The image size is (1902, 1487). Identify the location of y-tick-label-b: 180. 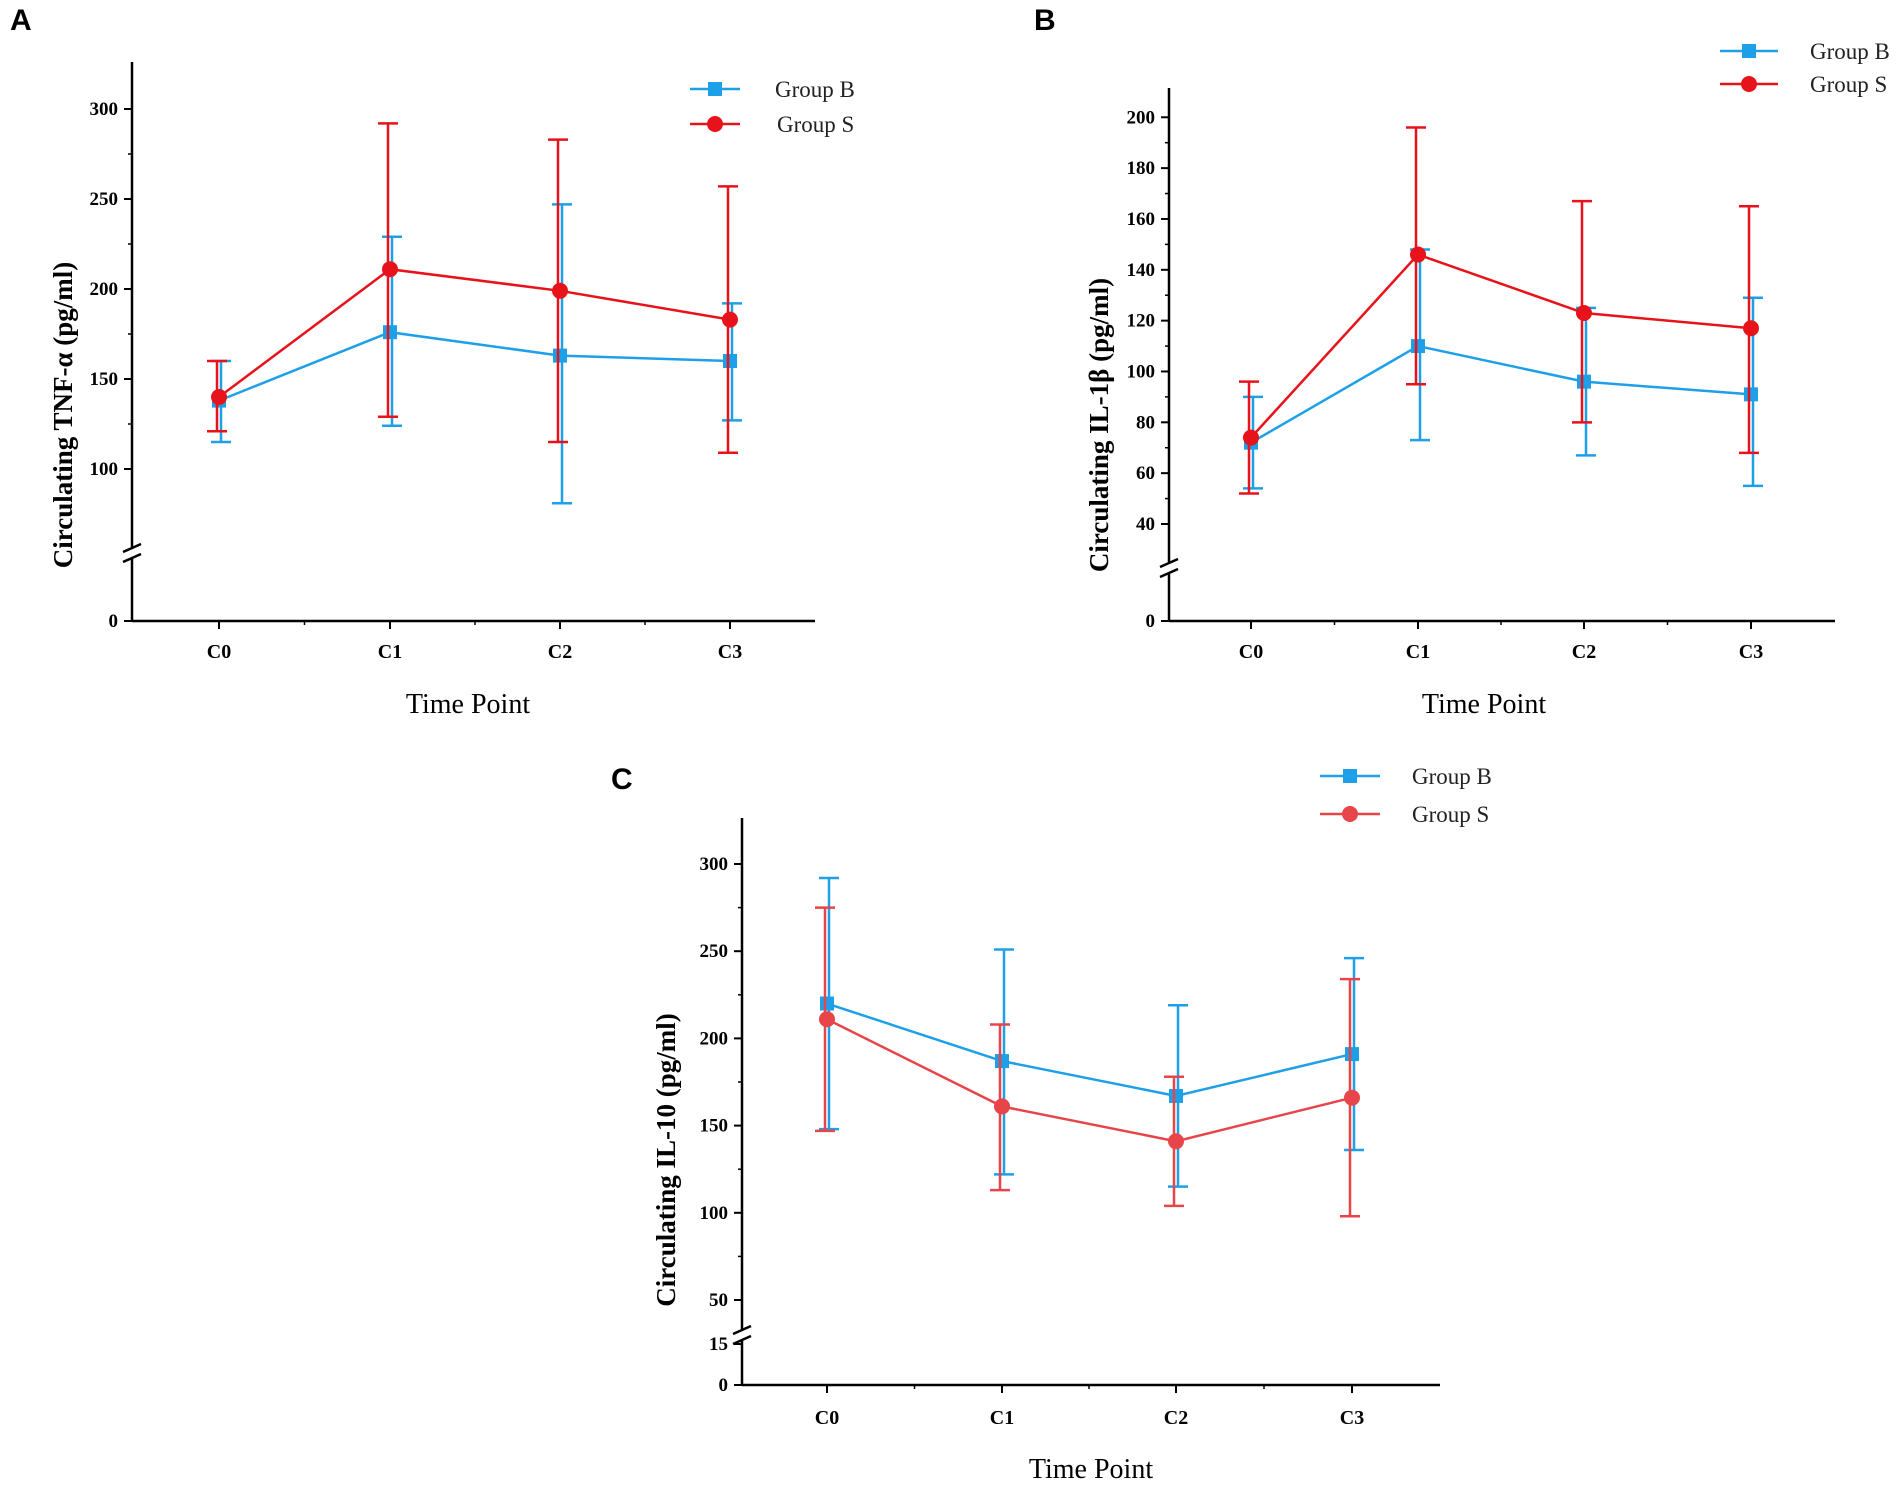
(1141, 168).